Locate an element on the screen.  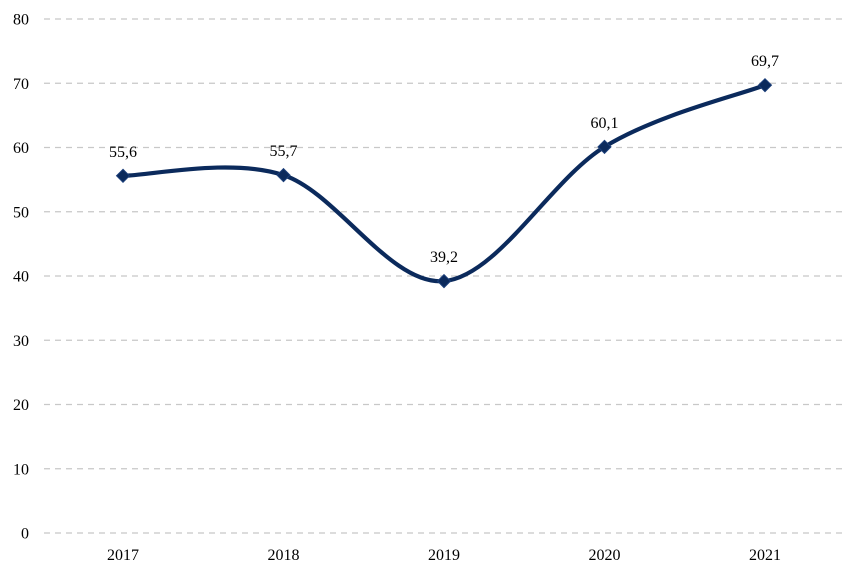
y-tick-label: 50 is located at coordinates (21, 212).